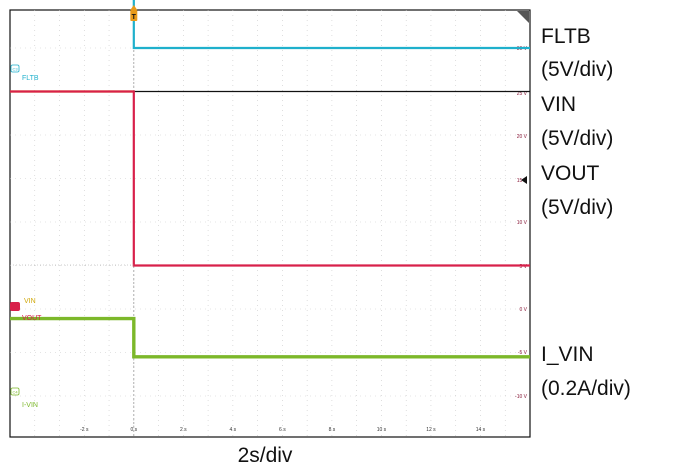  I want to click on x-tick-label: 4 s, so click(233, 430).